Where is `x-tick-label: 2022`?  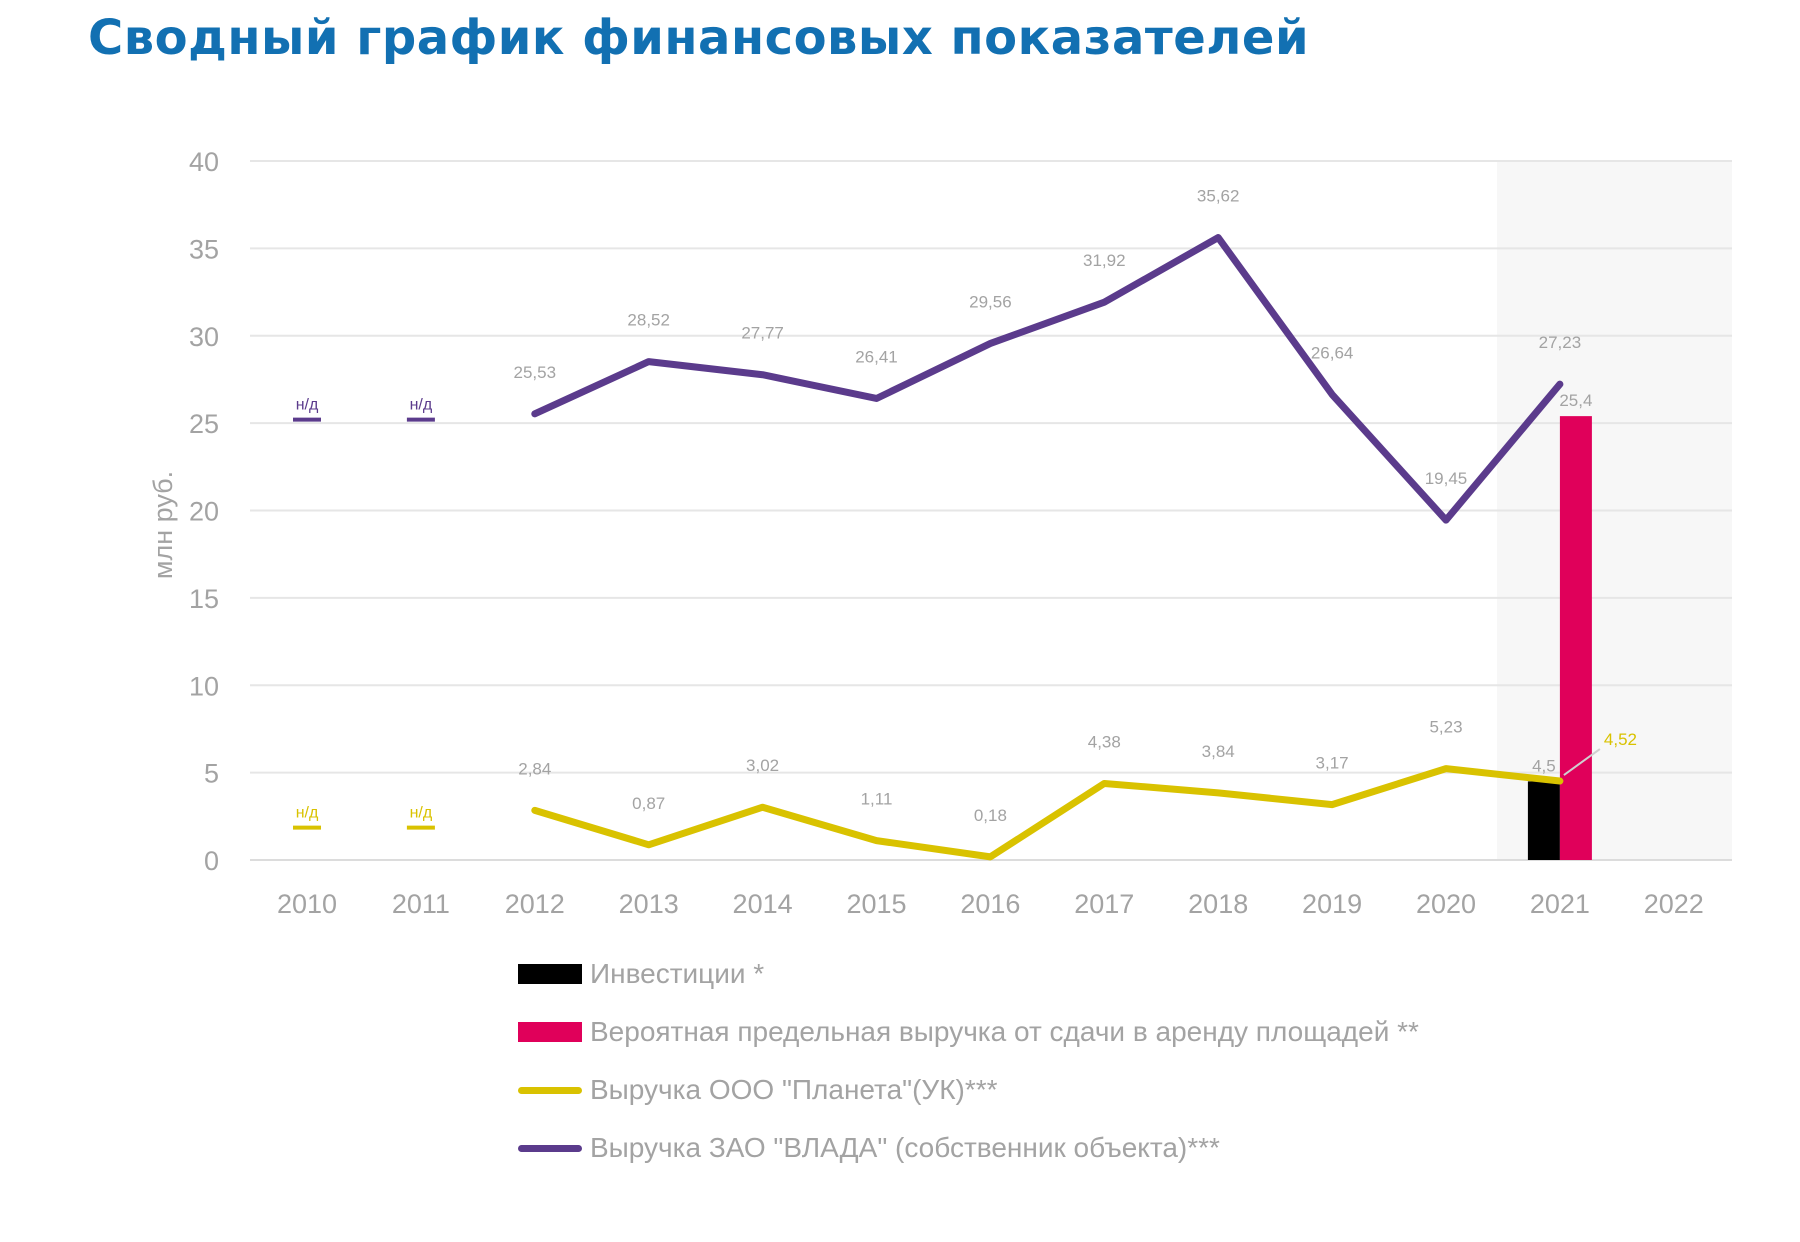 x-tick-label: 2022 is located at coordinates (1674, 904).